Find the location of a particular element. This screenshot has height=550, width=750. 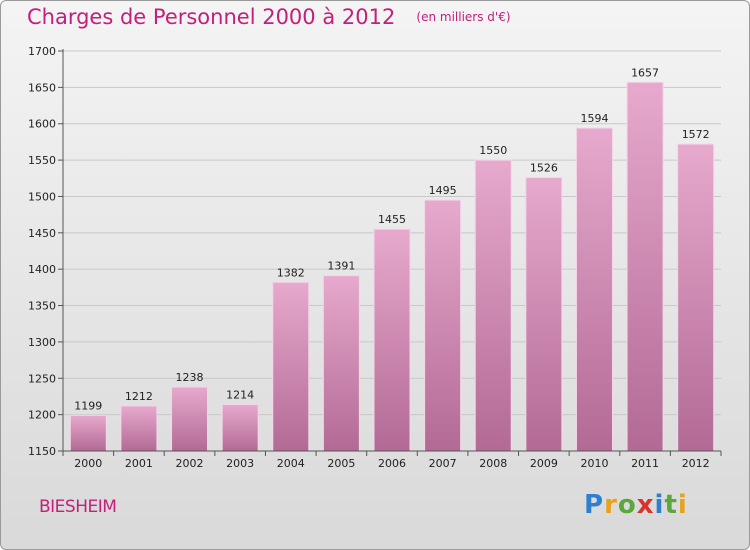

x-tick-label: 2006 is located at coordinates (392, 463).